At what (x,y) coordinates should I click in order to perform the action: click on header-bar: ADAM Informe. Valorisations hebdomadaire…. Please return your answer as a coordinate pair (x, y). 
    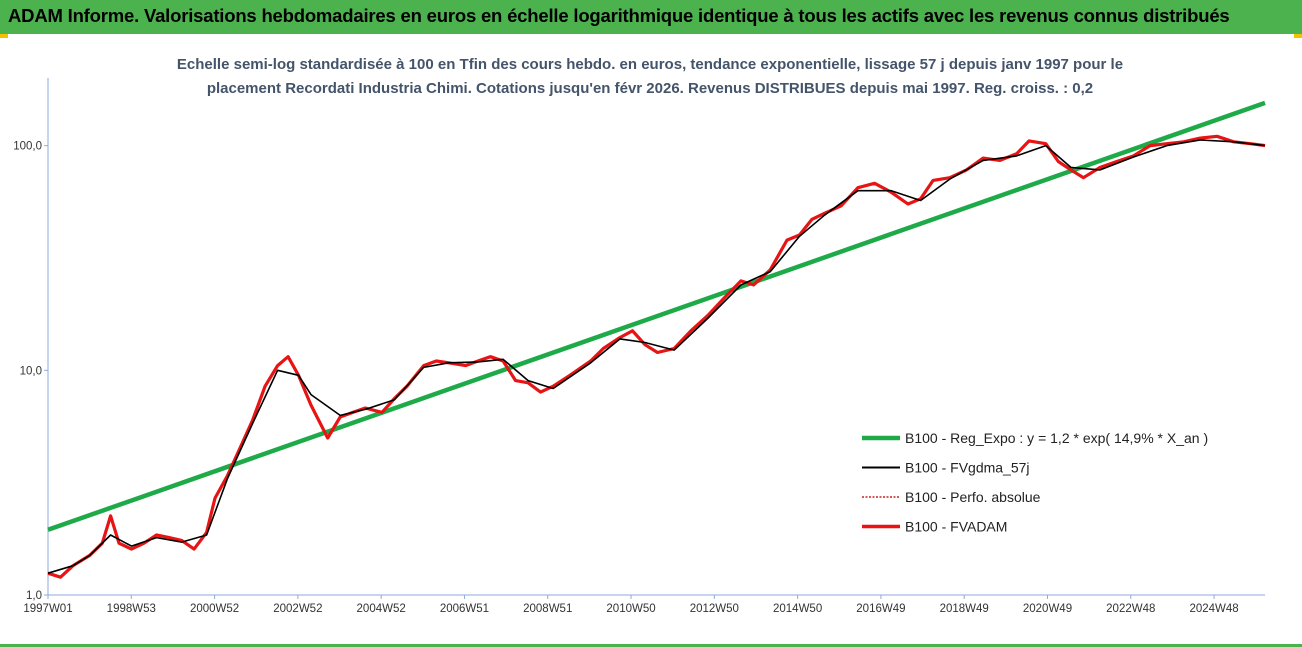
    Looking at the image, I should click on (651, 17).